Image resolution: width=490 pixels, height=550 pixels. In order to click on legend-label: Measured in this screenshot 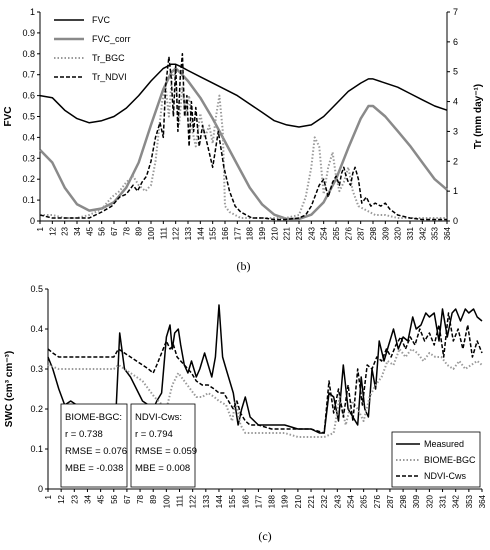, I will do `click(444, 444)`.